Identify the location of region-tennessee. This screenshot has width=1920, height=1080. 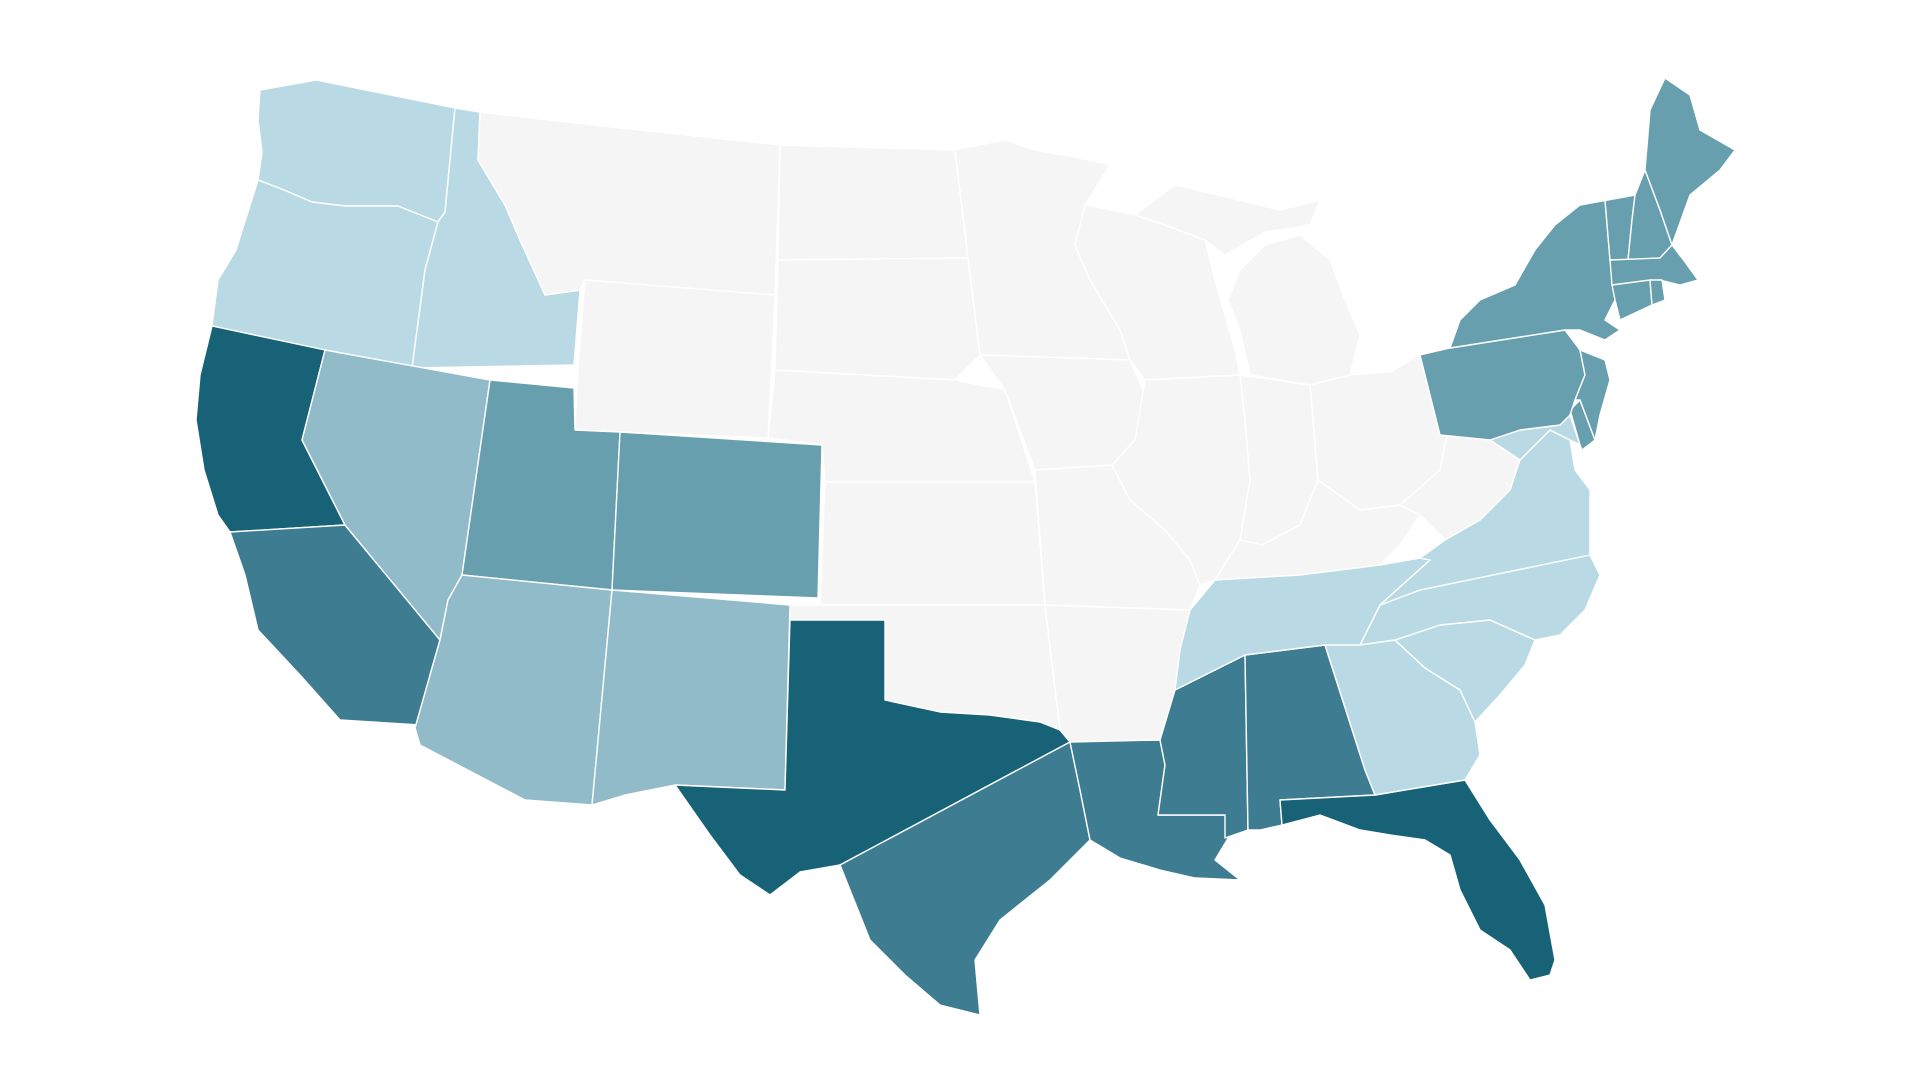
(1302, 624).